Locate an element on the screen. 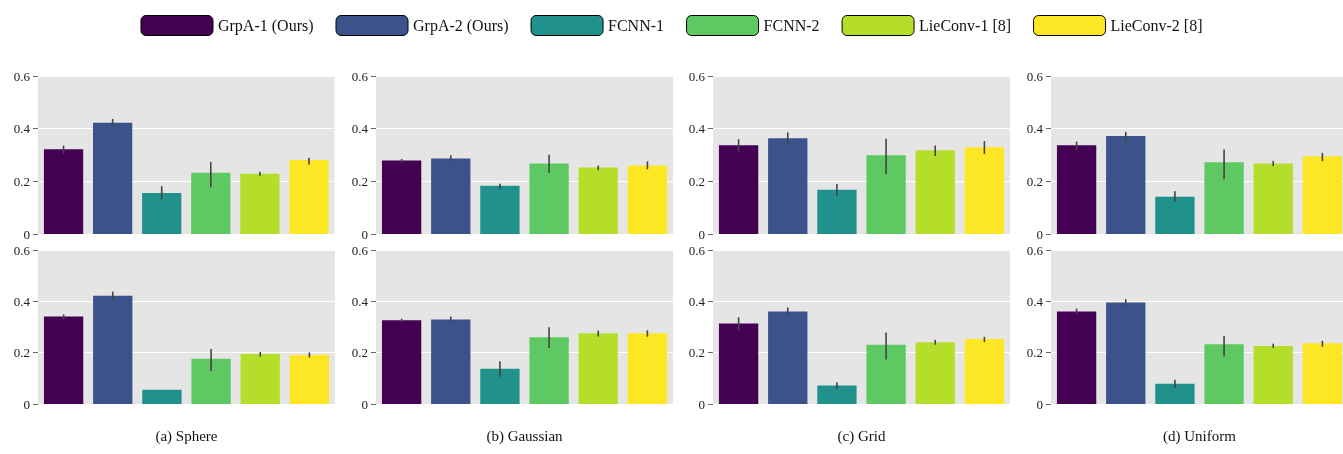  legend-label: FCNN-1 is located at coordinates (636, 25).